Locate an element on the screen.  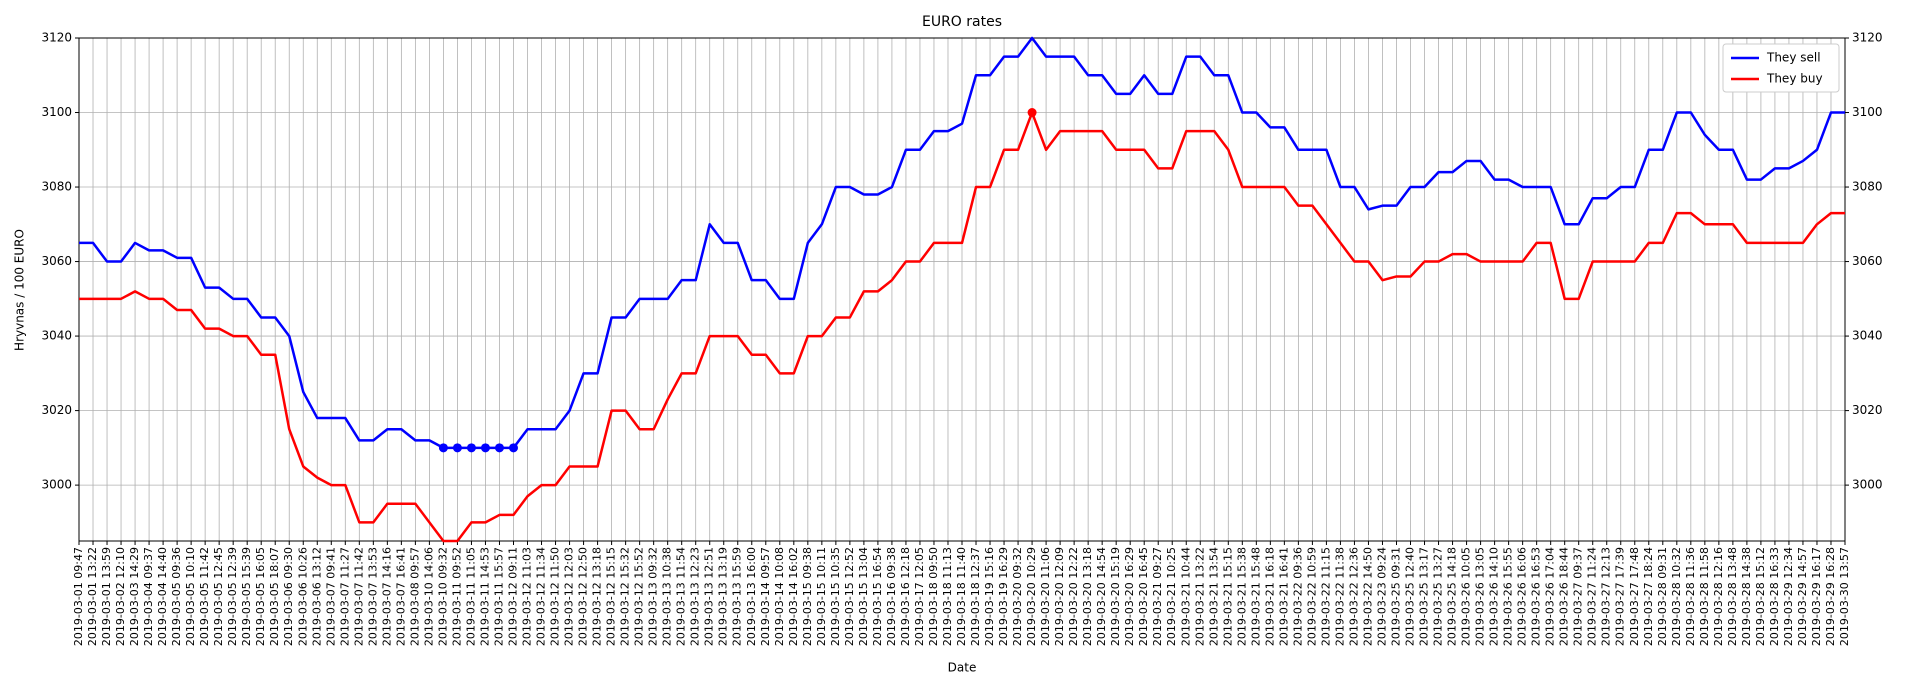
x-tick-label: 2019-03-14 09:57 is located at coordinates (765, 596).